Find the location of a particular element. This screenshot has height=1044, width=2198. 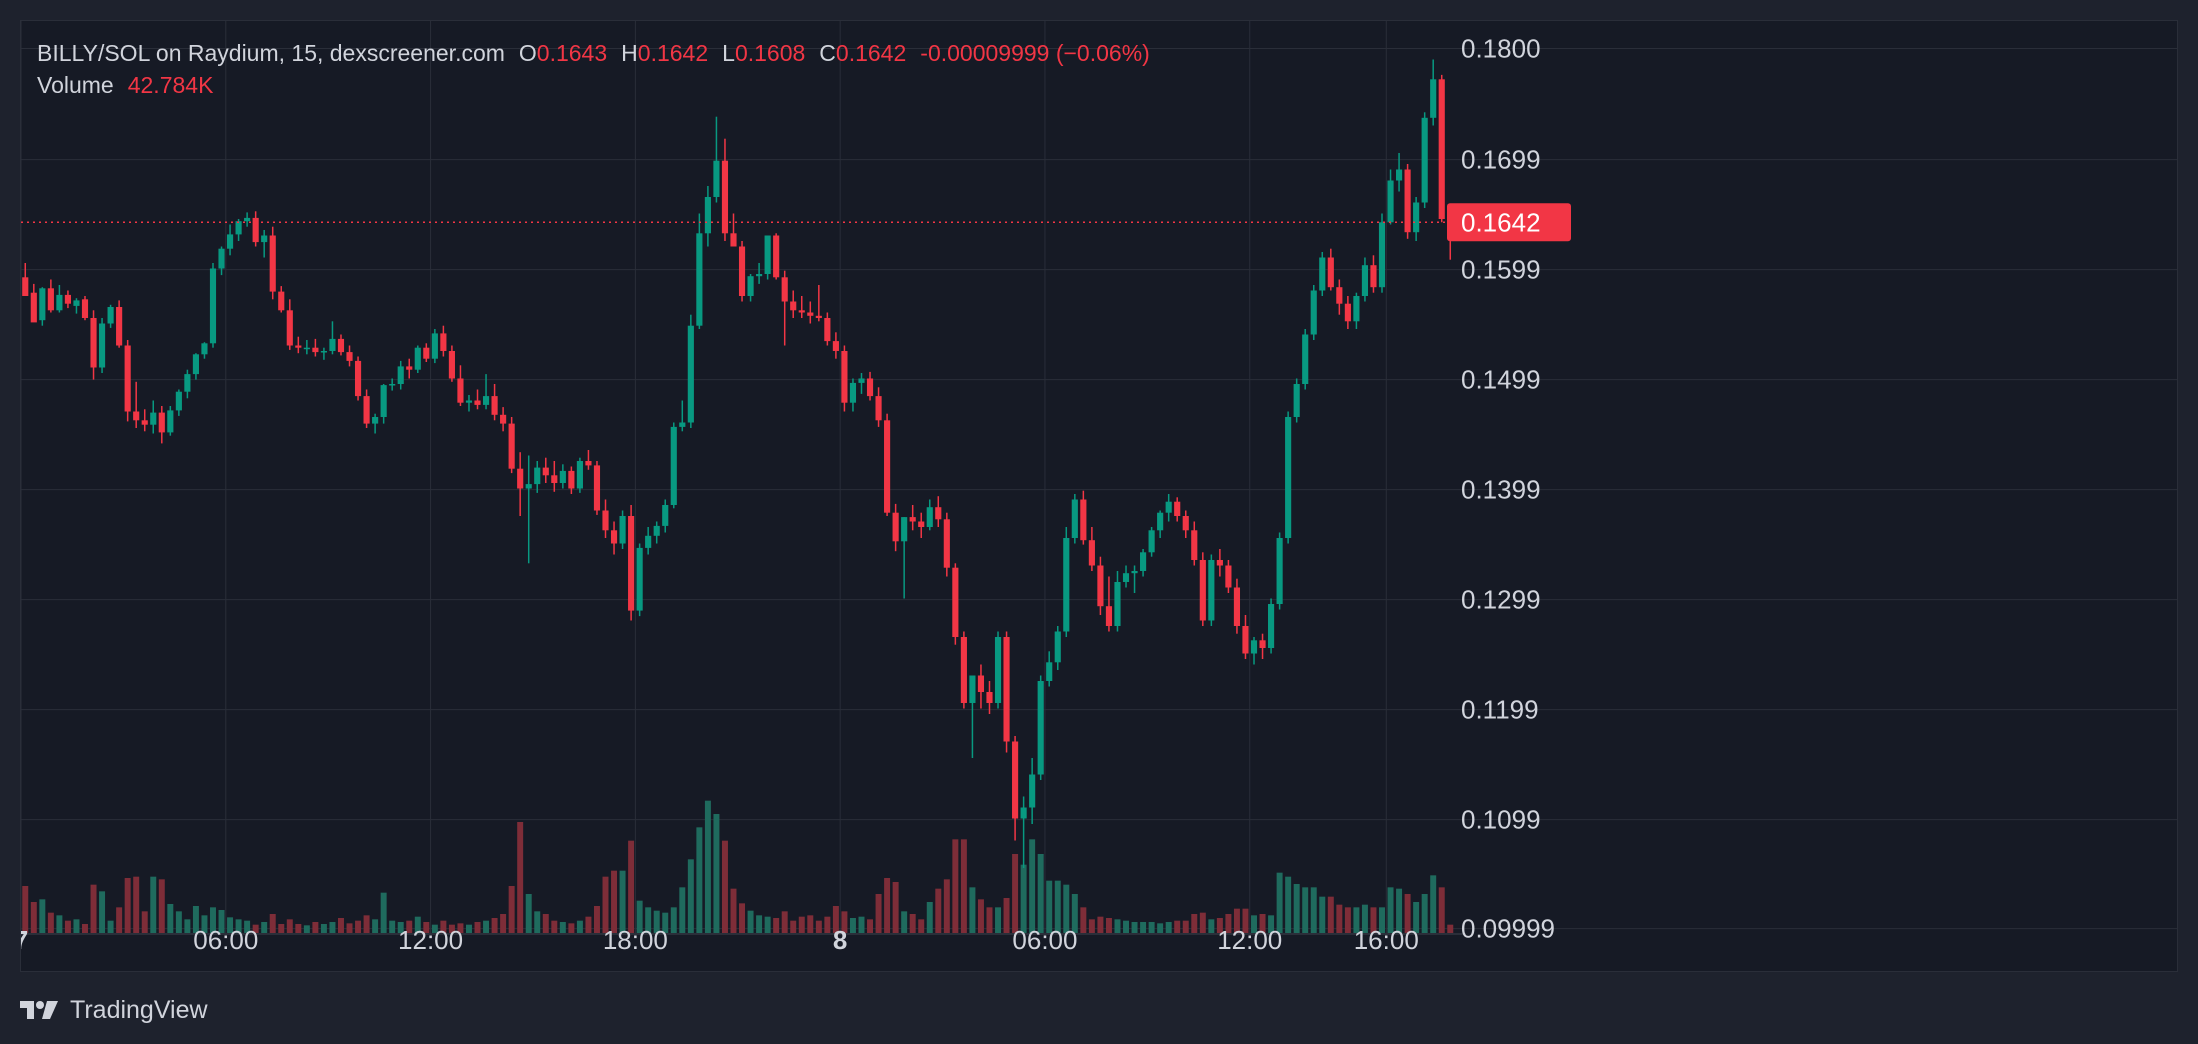

tradingview-brand: TradingView is located at coordinates (139, 1009).